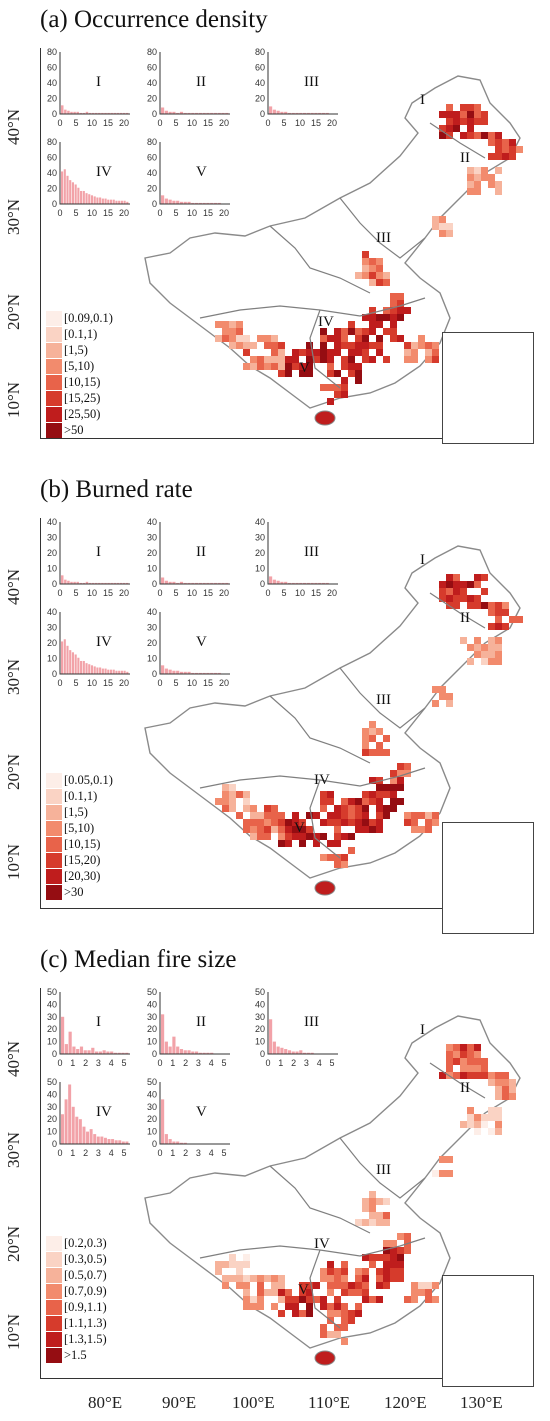 The height and width of the screenshot is (1421, 550). What do you see at coordinates (311, 1022) in the screenshot?
I see `histogram-region-label: III` at bounding box center [311, 1022].